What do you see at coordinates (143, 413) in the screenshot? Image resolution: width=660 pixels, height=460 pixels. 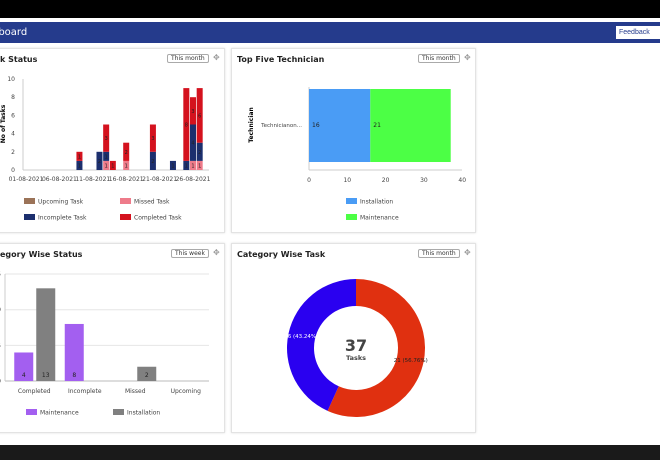 I see `legend-label: Installation` at bounding box center [143, 413].